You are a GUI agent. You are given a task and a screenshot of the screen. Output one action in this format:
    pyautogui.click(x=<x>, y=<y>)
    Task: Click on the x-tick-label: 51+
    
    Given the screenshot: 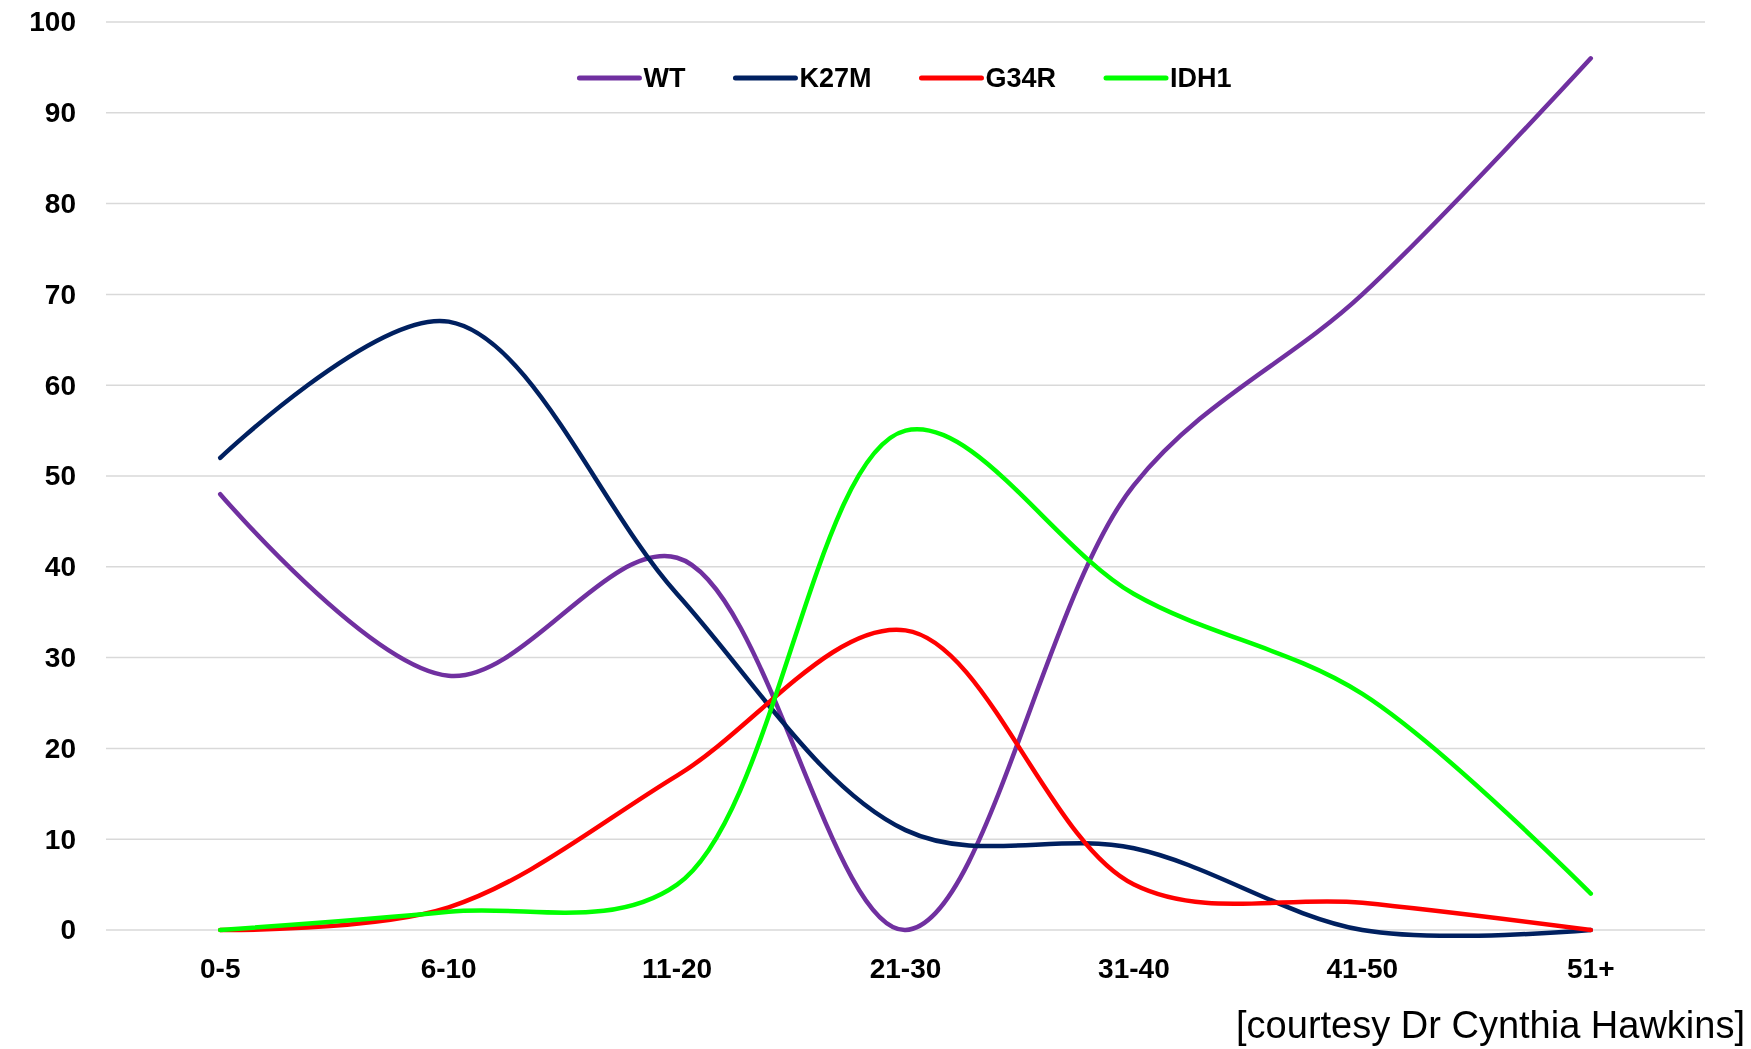 What is the action you would take?
    pyautogui.click(x=1591, y=968)
    